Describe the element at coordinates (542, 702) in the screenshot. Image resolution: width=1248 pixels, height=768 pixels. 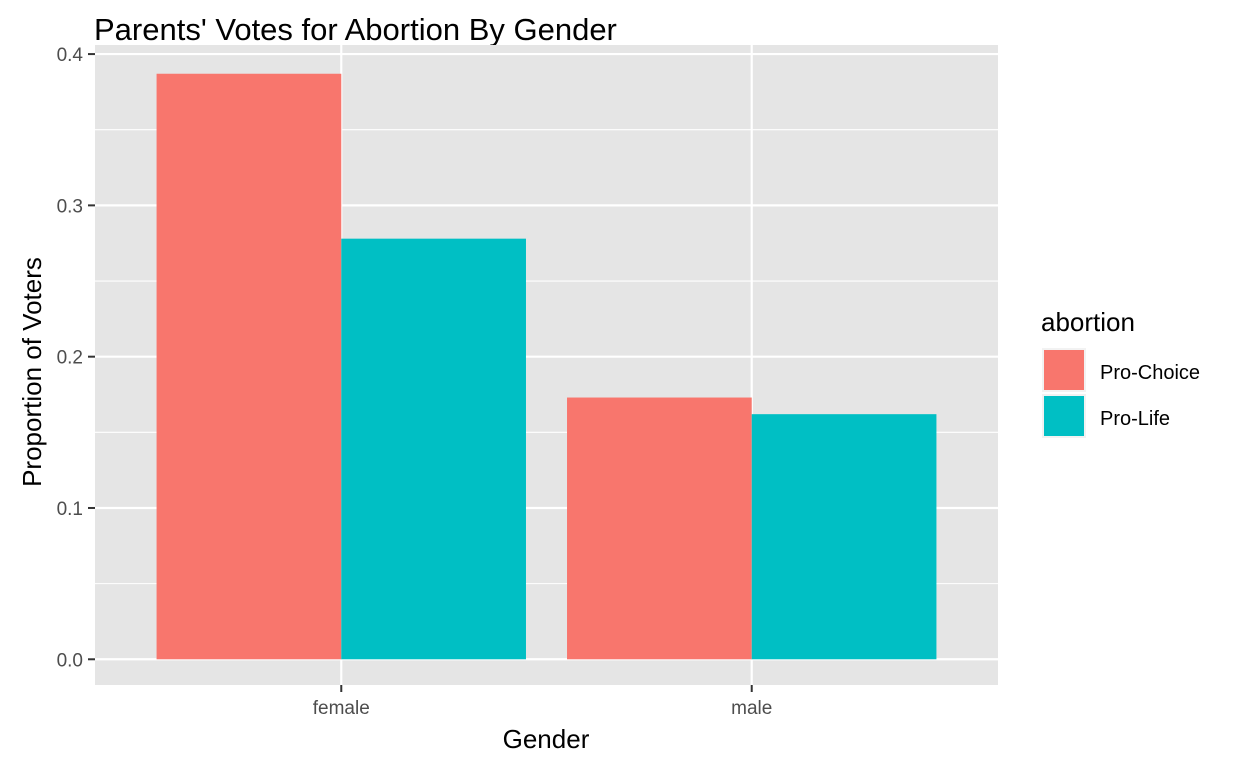
I see `x-axis: female male` at that location.